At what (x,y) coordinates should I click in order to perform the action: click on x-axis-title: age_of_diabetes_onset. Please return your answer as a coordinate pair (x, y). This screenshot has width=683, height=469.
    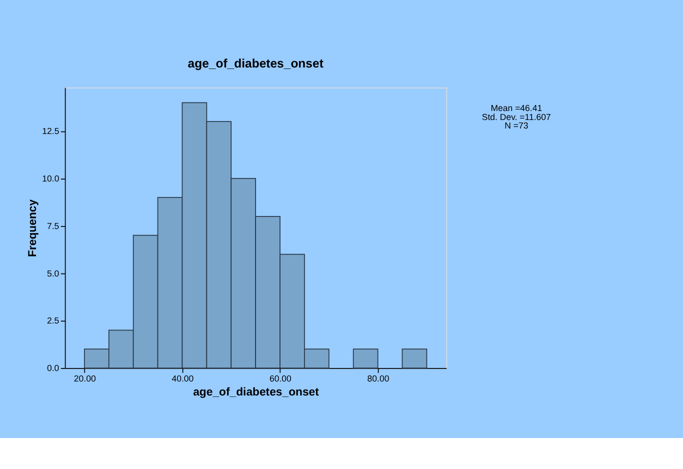
    Looking at the image, I should click on (256, 392).